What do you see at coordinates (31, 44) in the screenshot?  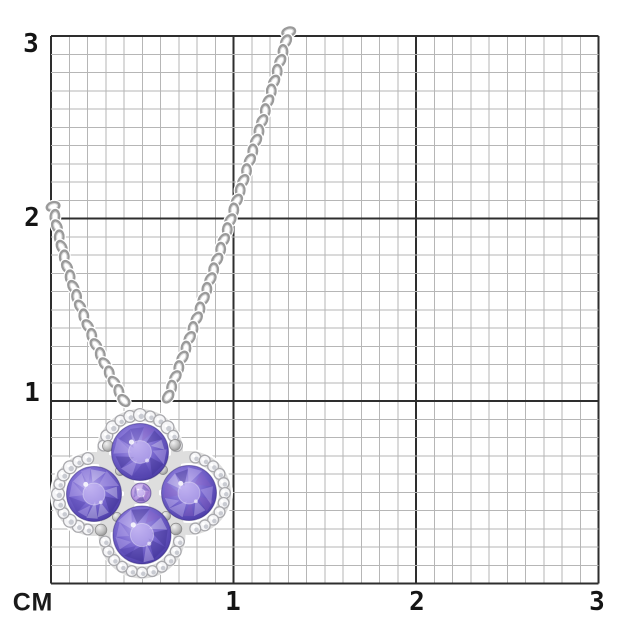 I see `y-axis-tick-3: 3` at bounding box center [31, 44].